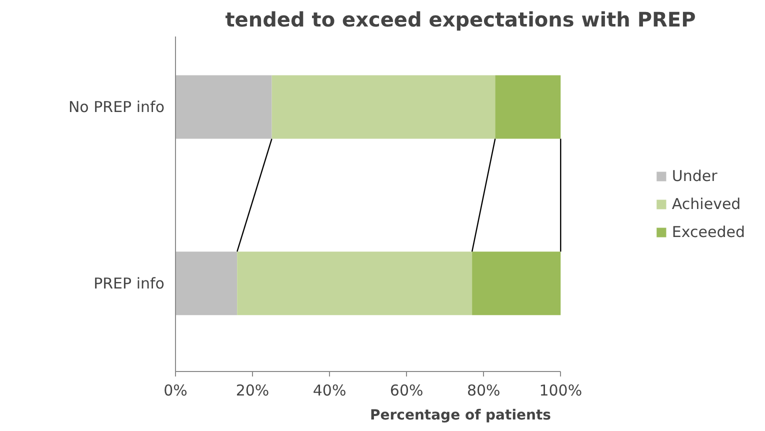 The height and width of the screenshot is (431, 765). What do you see at coordinates (407, 391) in the screenshot?
I see `x-tick-label: 60%` at bounding box center [407, 391].